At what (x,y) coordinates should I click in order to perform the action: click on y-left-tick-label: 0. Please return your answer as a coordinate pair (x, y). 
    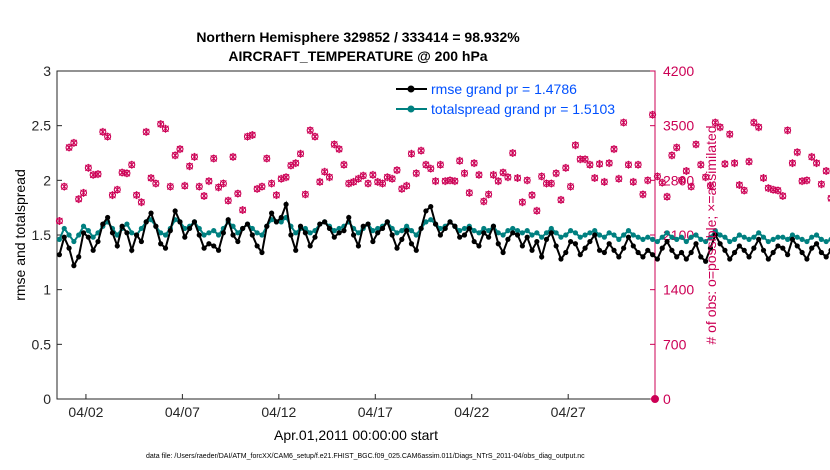
    Looking at the image, I should click on (47, 399).